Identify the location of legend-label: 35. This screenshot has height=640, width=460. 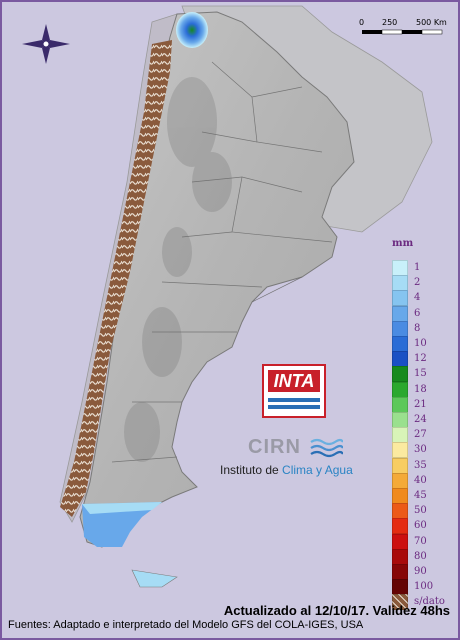
(420, 465).